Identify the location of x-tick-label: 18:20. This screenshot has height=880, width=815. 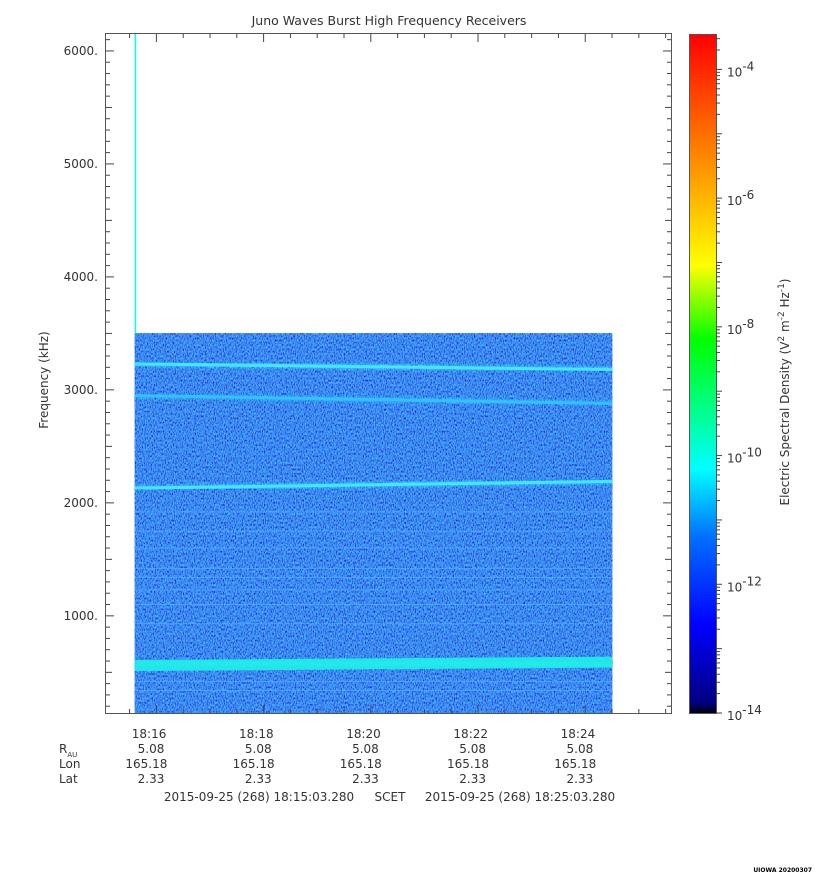
(363, 734).